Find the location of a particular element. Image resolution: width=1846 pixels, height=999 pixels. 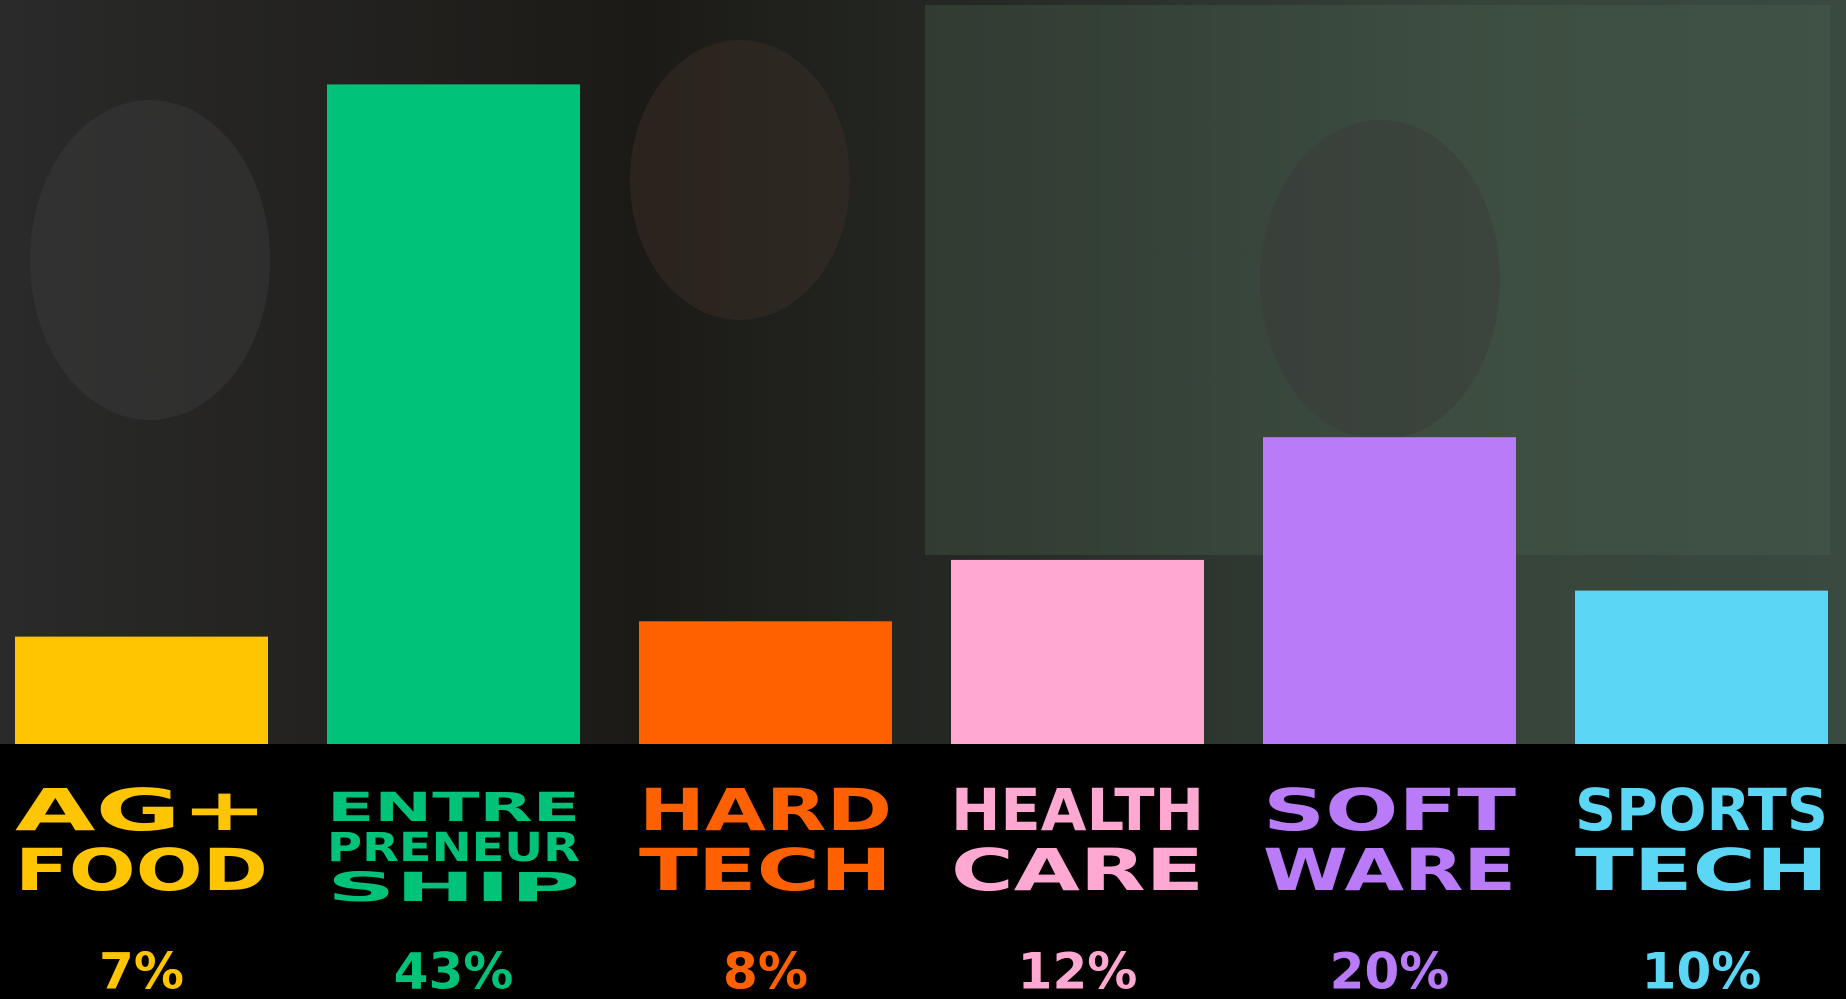

category-label: SHIP is located at coordinates (453, 888).